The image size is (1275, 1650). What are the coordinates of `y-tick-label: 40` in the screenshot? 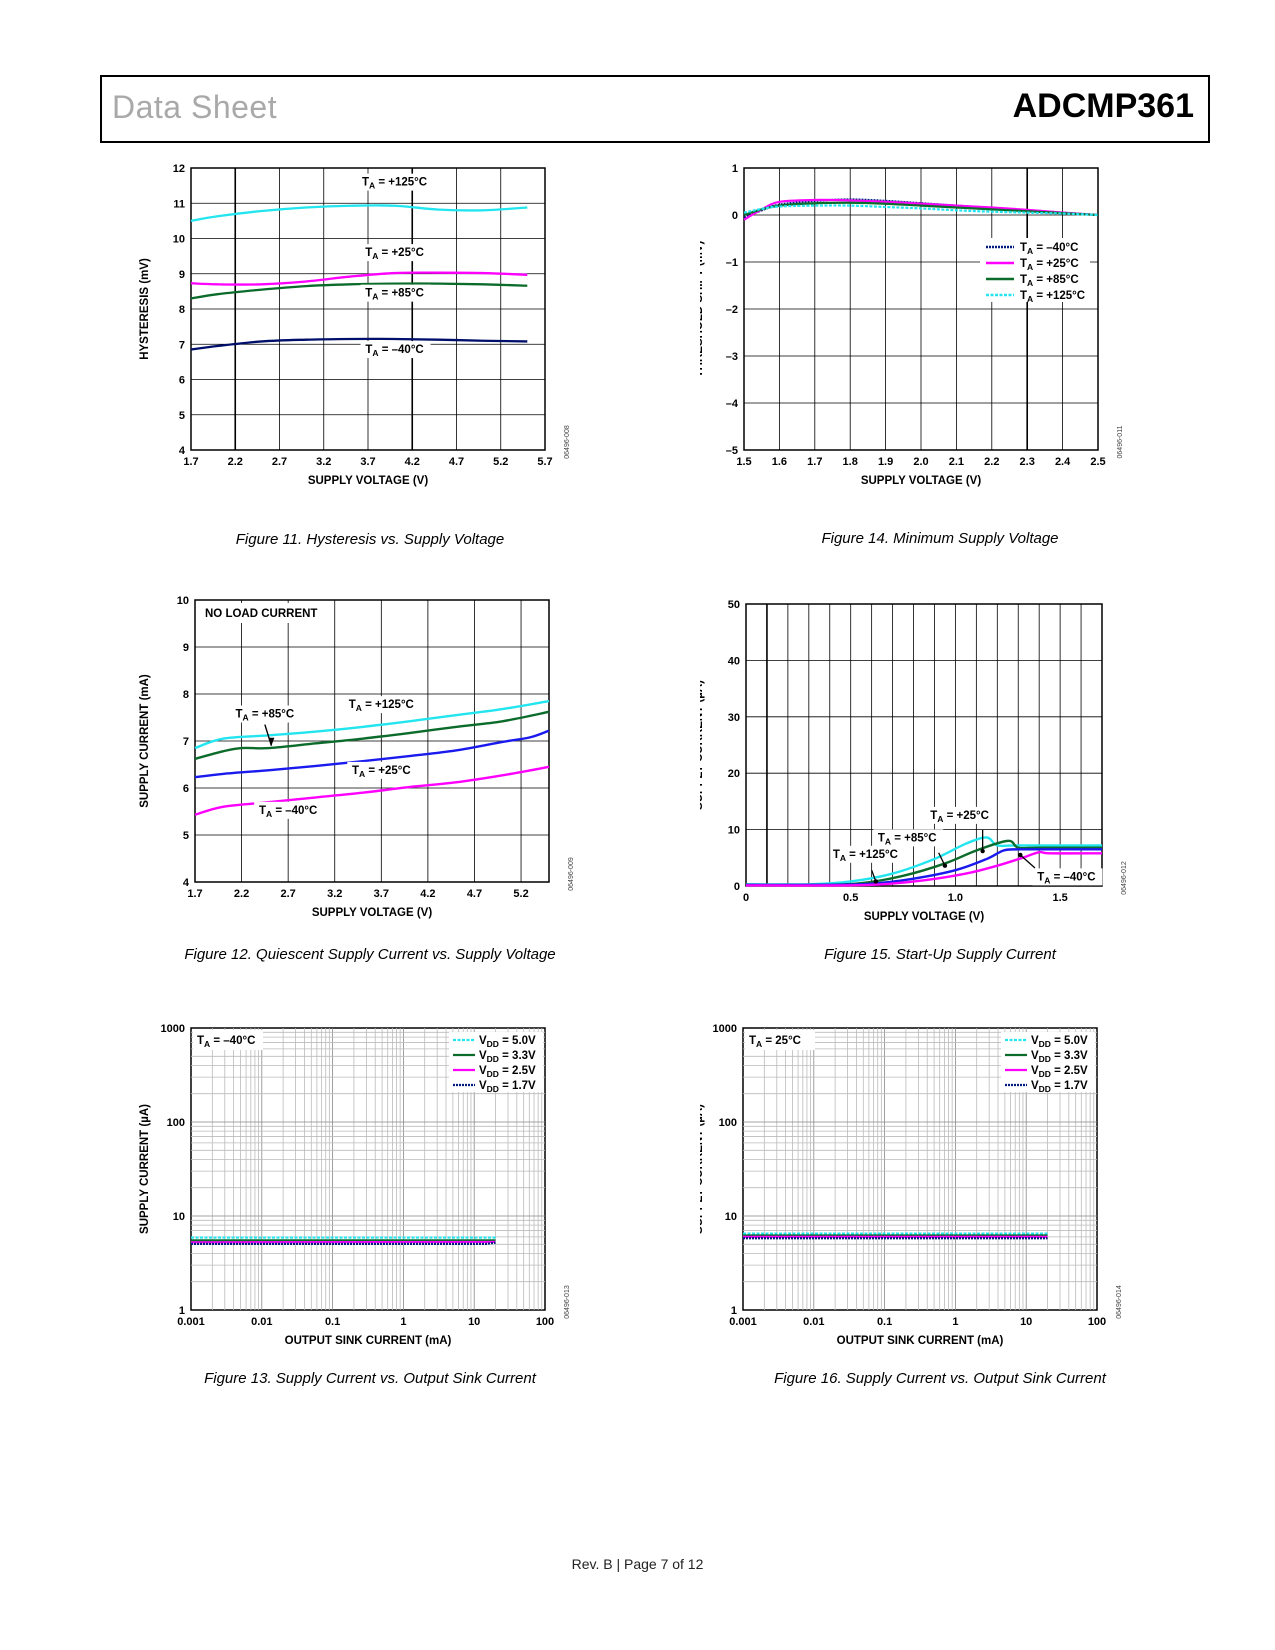 It's located at (734, 661).